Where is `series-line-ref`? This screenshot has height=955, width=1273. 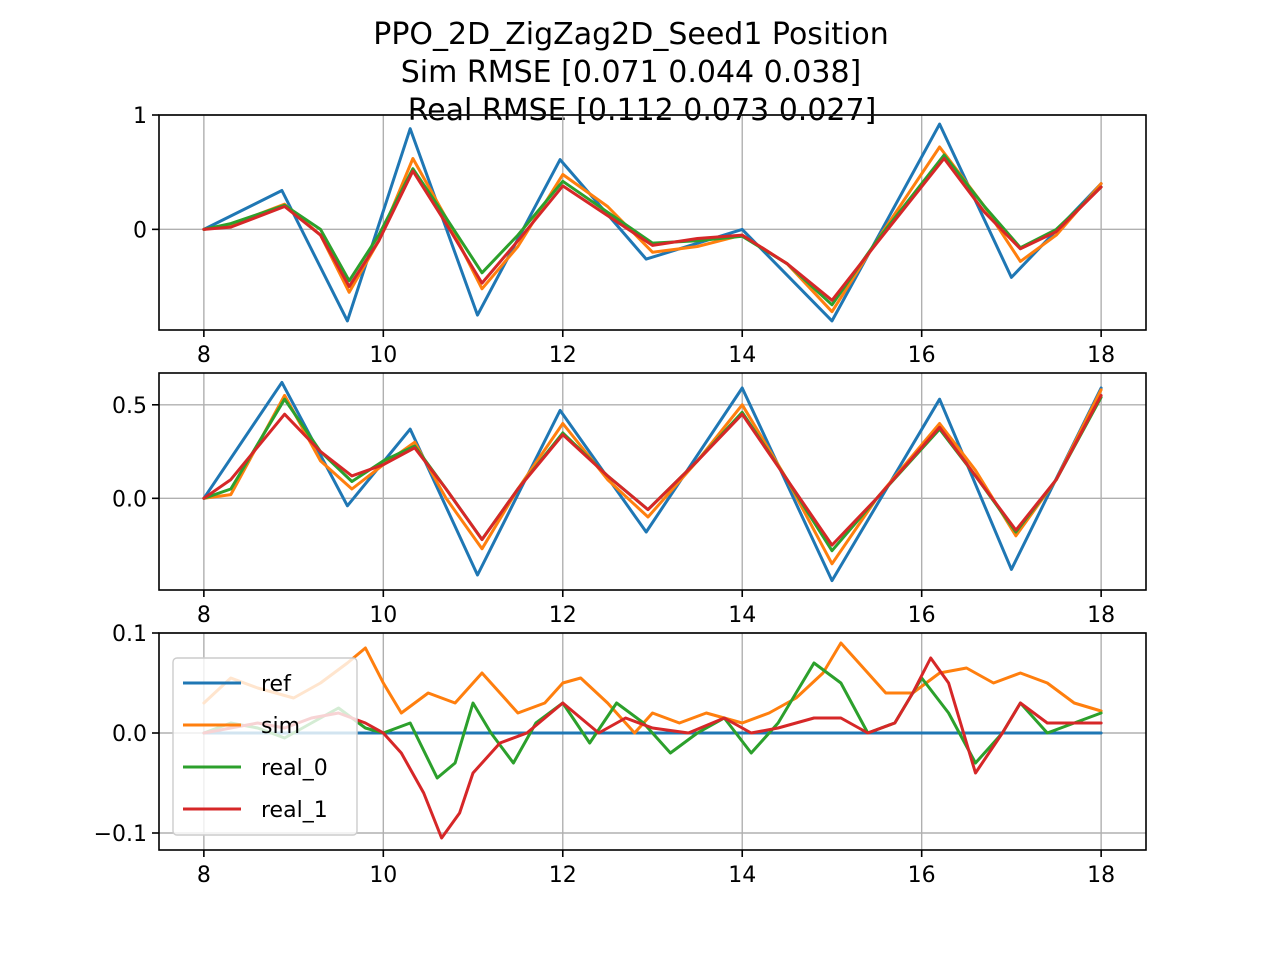
series-line-ref is located at coordinates (652, 222).